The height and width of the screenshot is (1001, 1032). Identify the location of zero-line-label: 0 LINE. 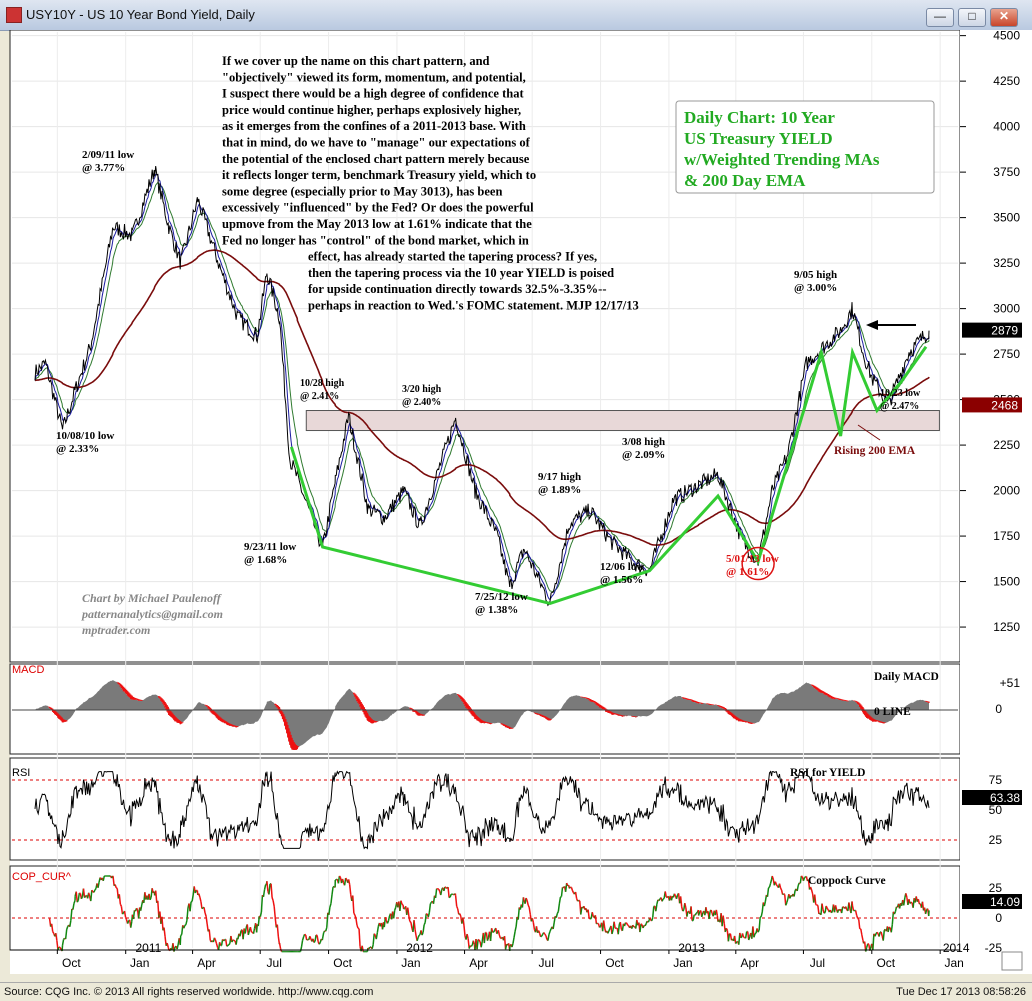
(892, 712).